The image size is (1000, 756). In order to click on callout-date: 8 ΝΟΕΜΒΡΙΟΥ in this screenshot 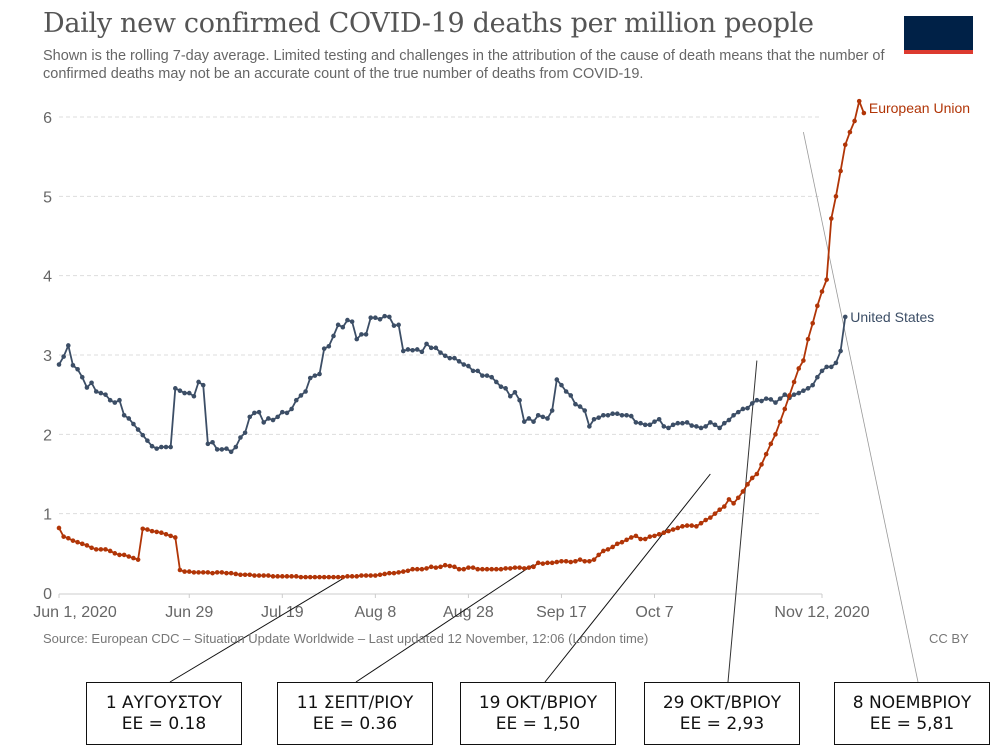, I will do `click(912, 703)`.